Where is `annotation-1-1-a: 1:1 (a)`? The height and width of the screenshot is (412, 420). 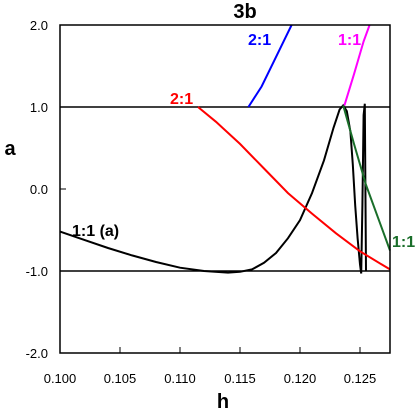 annotation-1-1-a: 1:1 (a) is located at coordinates (95, 231).